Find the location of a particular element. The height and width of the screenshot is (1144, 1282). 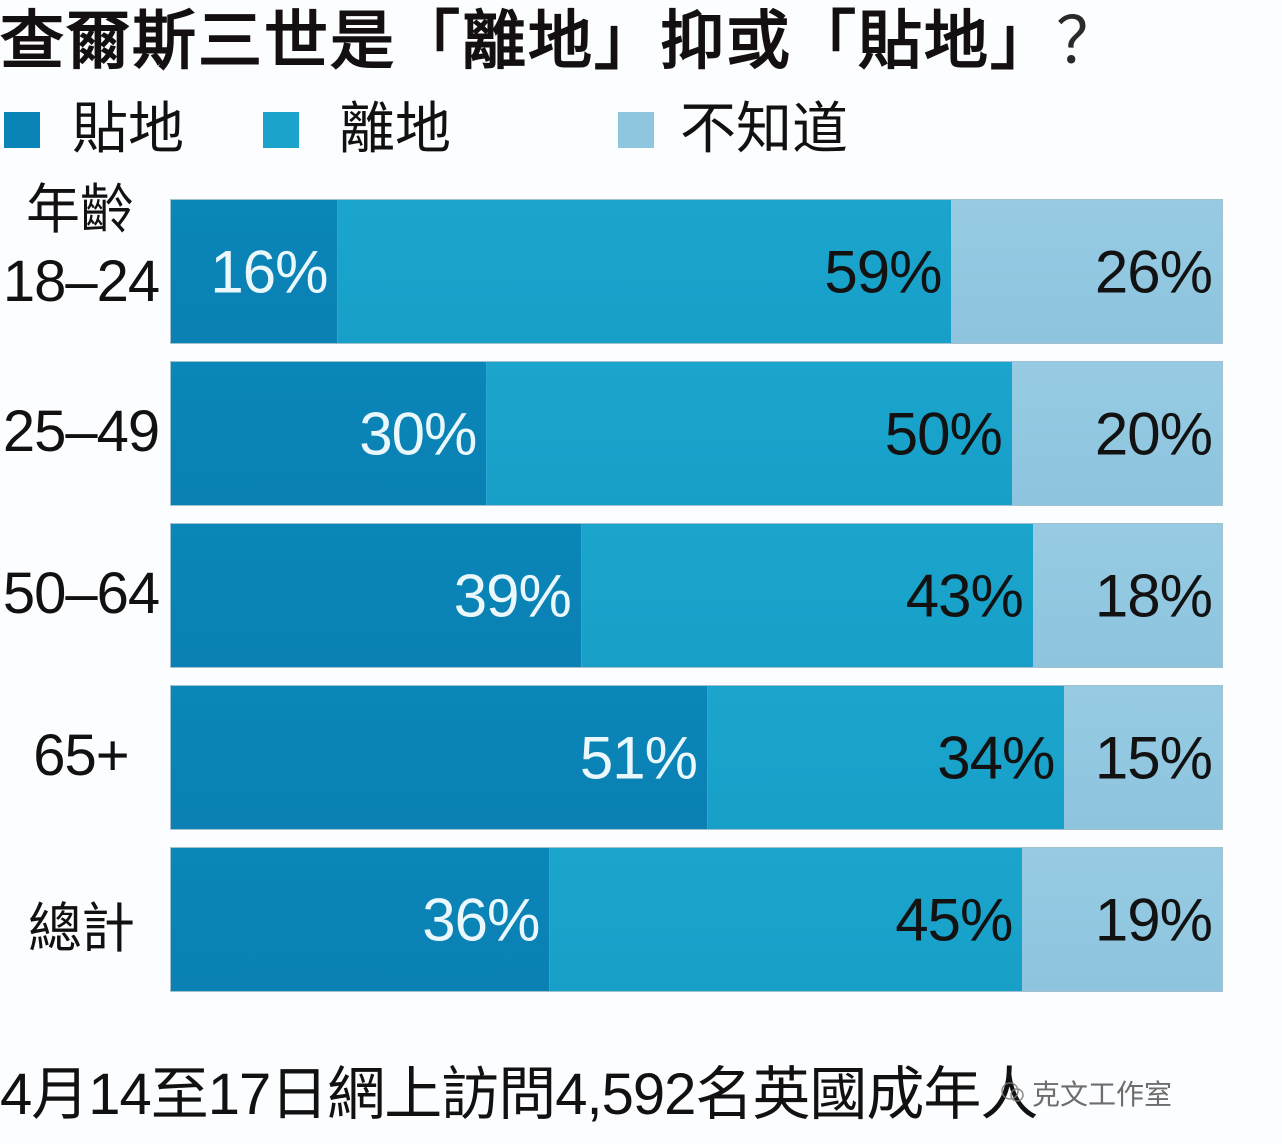

value-label: 50% is located at coordinates (943, 433).